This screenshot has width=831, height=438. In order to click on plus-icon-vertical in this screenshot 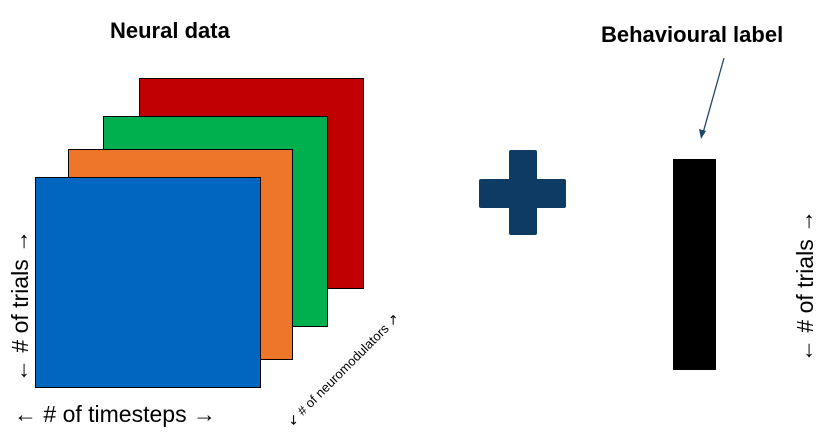, I will do `click(523, 192)`.